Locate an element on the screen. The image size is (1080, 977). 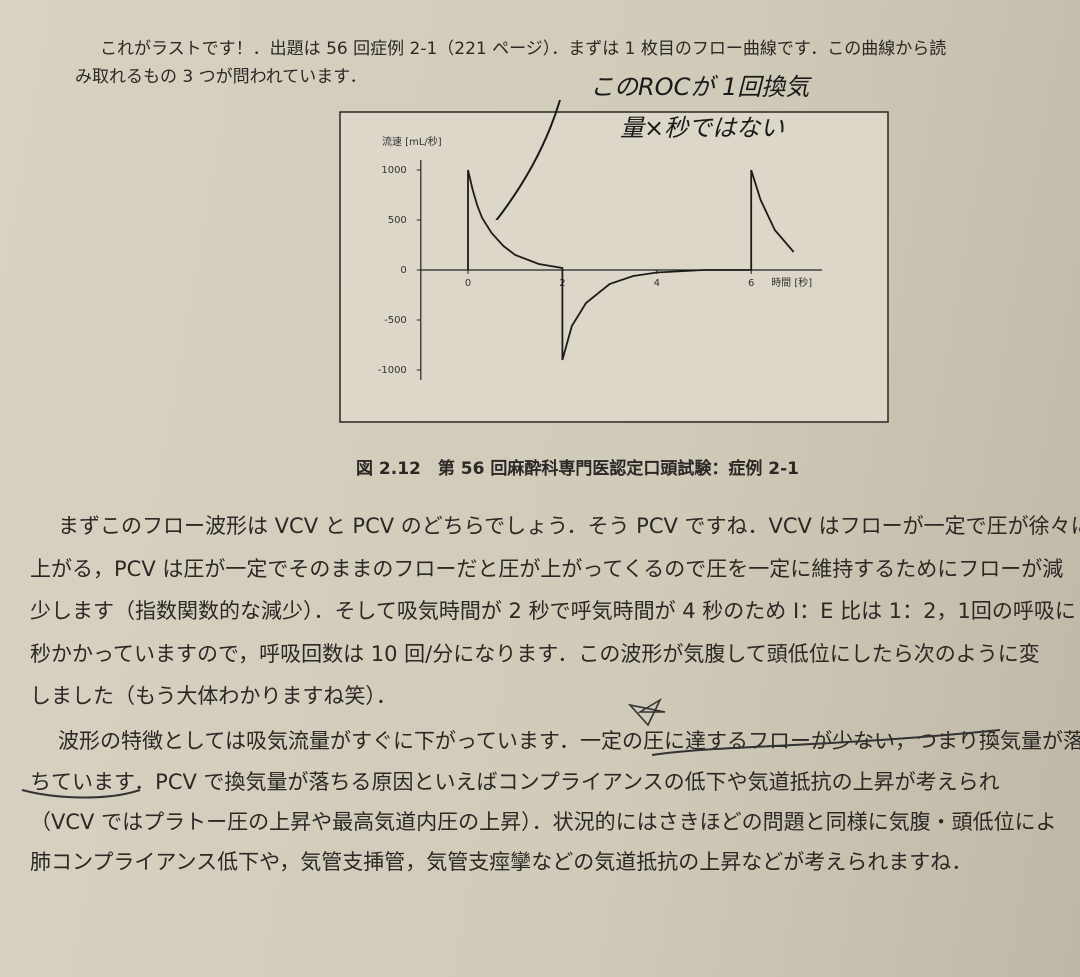
y-tick-label: 500 is located at coordinates (397, 220).